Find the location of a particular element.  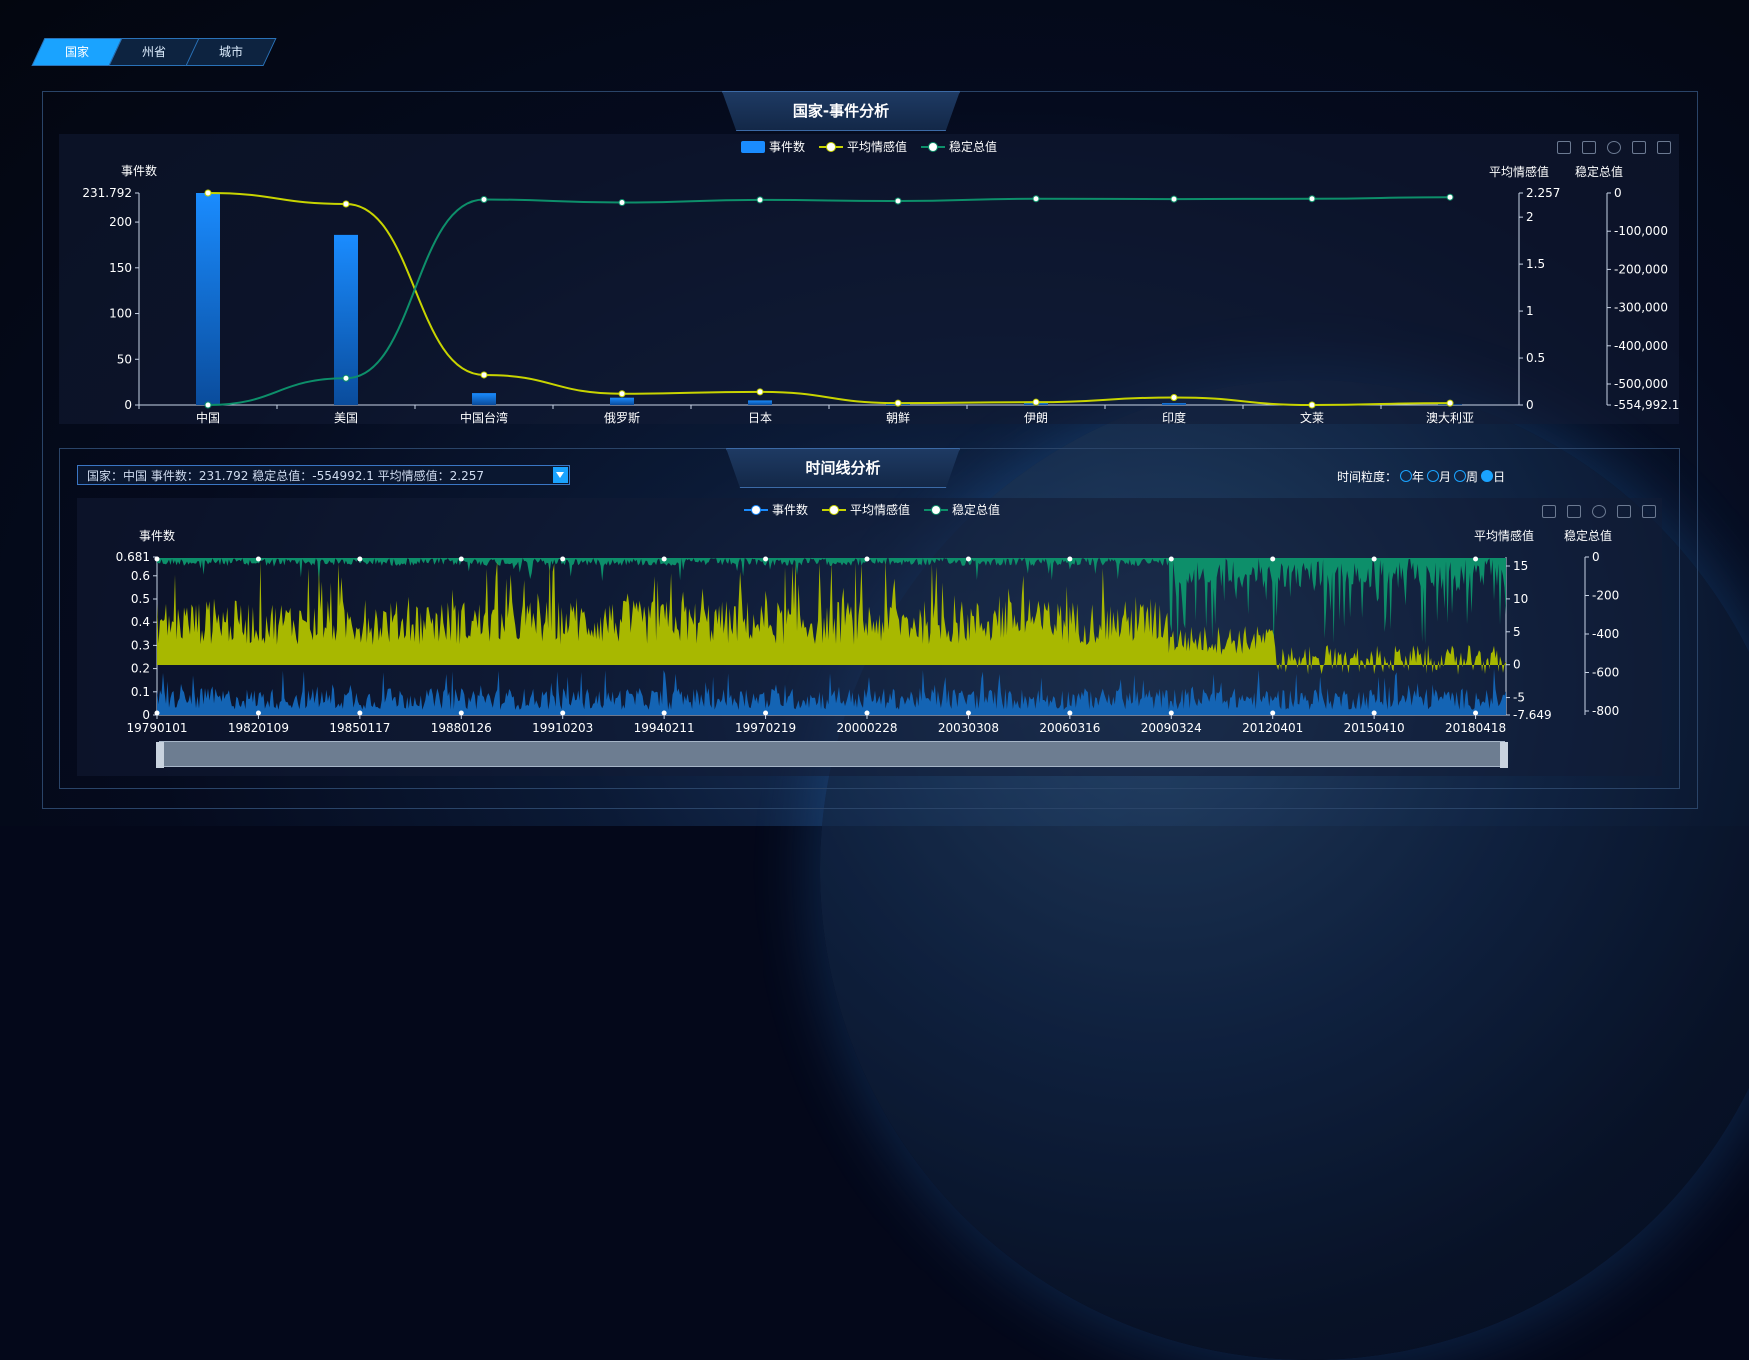

x-tick-label-9: 20060316 is located at coordinates (1069, 728).